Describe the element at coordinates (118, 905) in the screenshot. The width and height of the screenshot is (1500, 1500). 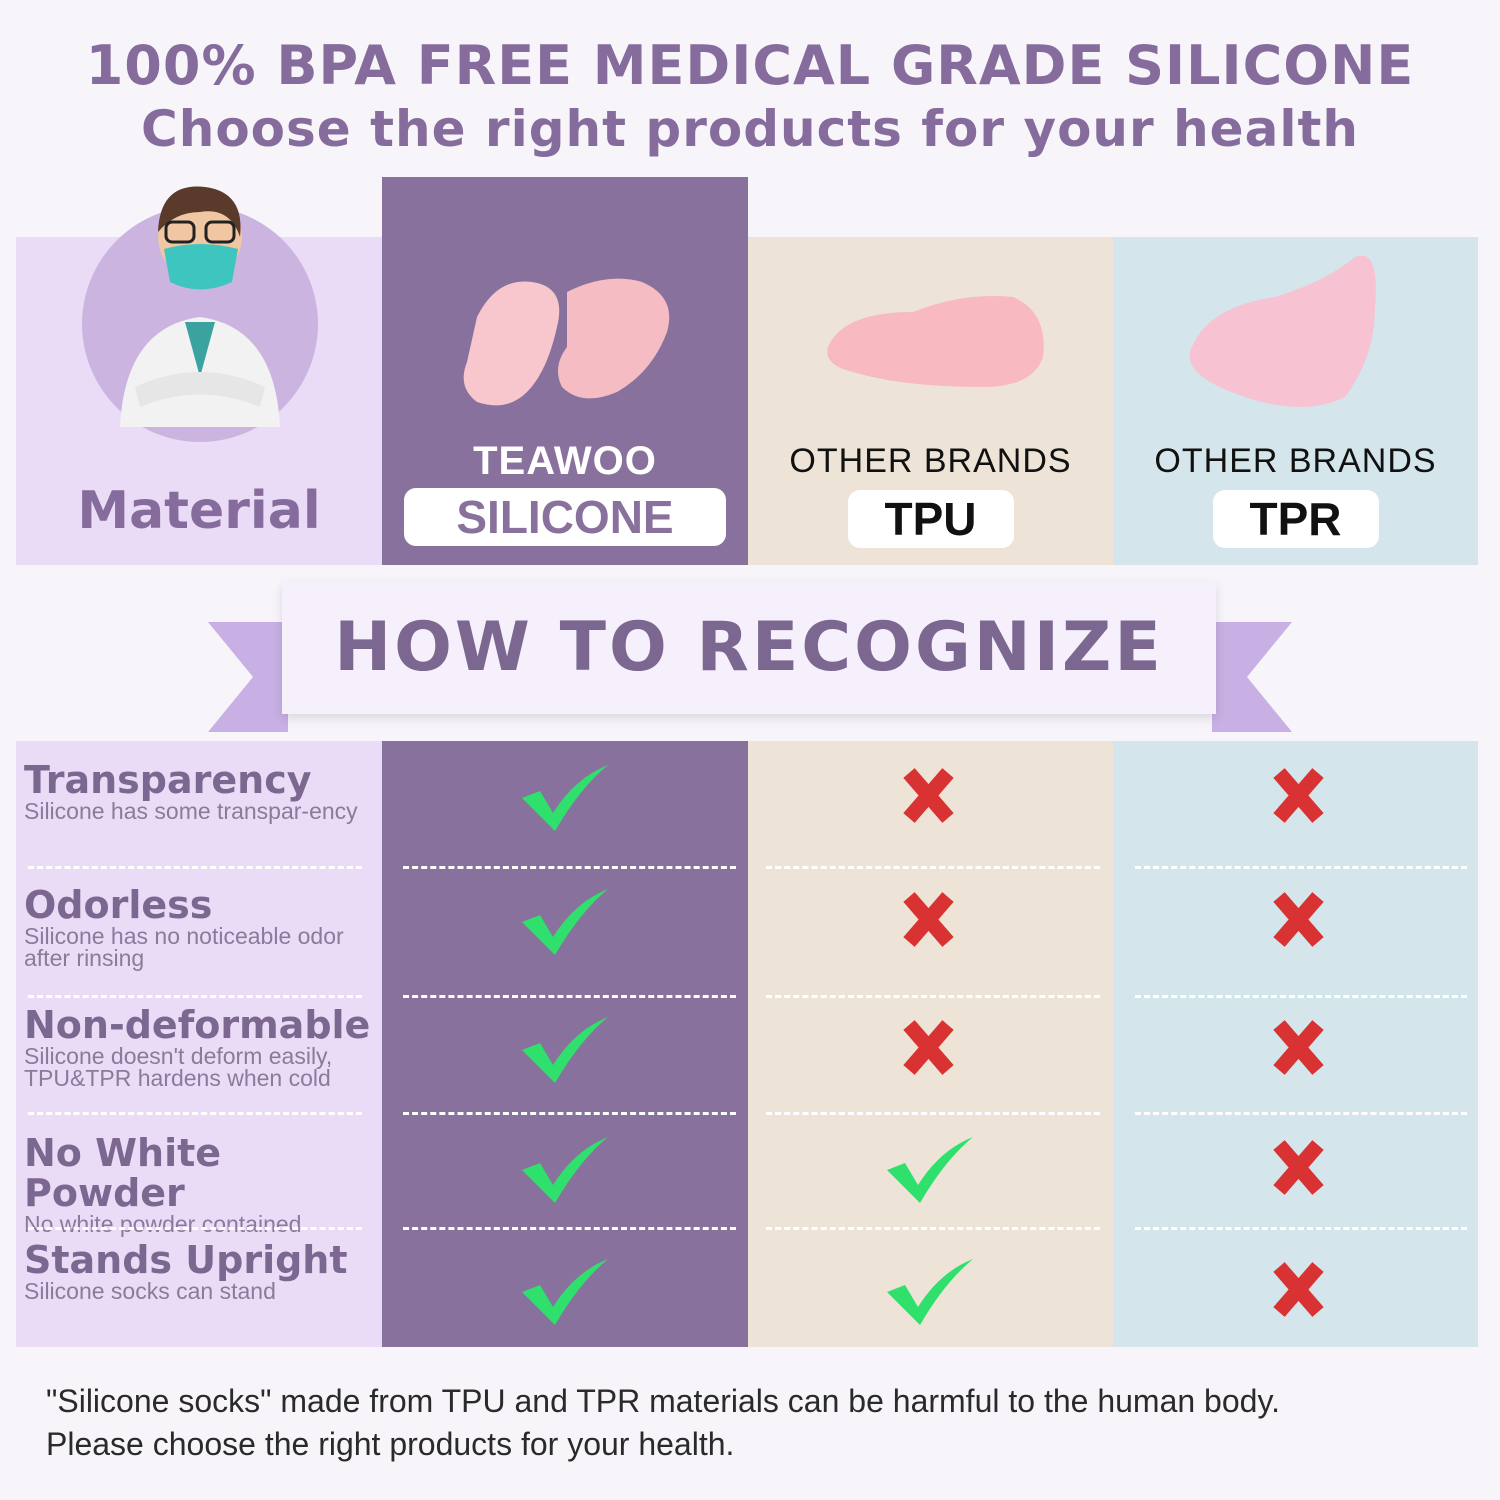
I see `feature-title: Odorless` at that location.